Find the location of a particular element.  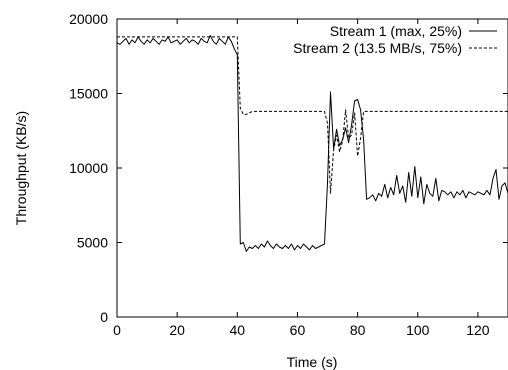

x-tick-label: 100 is located at coordinates (418, 330).